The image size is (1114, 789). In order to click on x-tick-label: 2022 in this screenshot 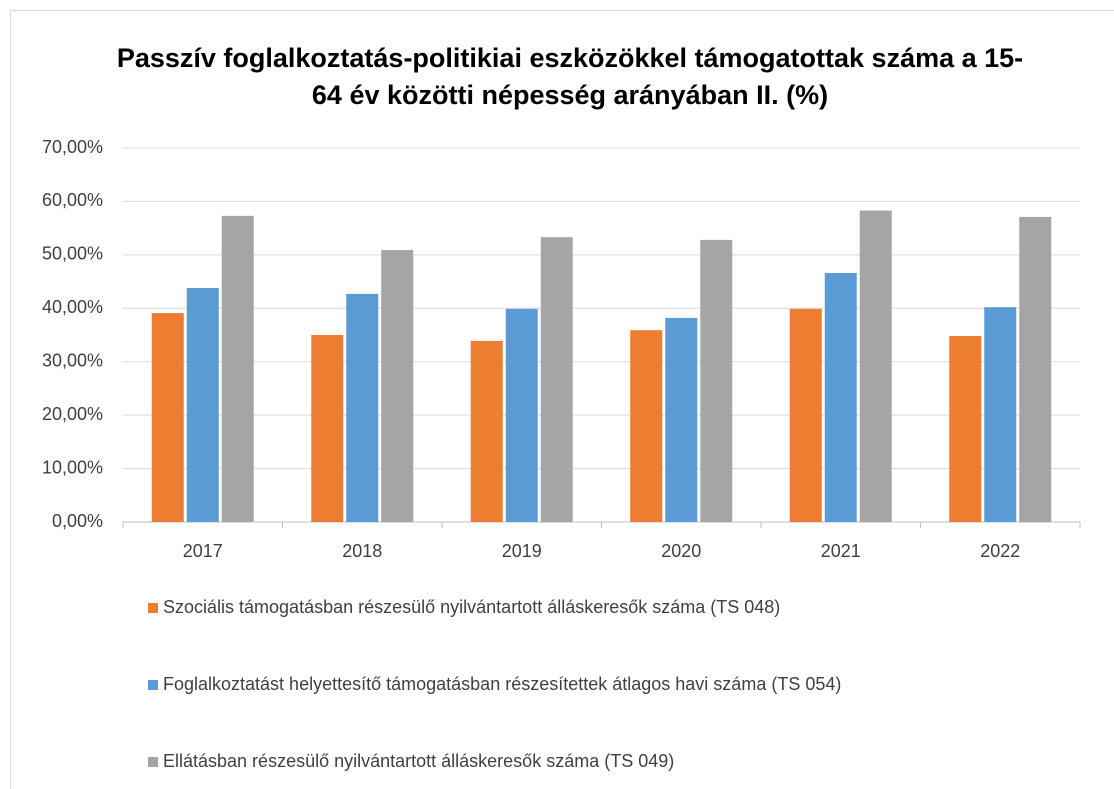, I will do `click(1000, 551)`.